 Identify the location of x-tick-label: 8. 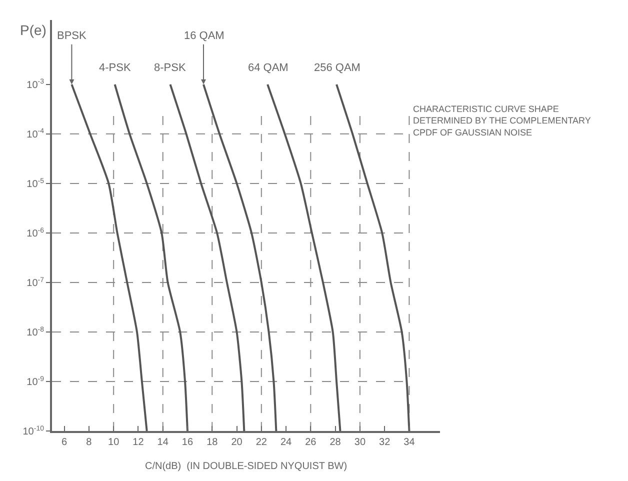
(89, 442).